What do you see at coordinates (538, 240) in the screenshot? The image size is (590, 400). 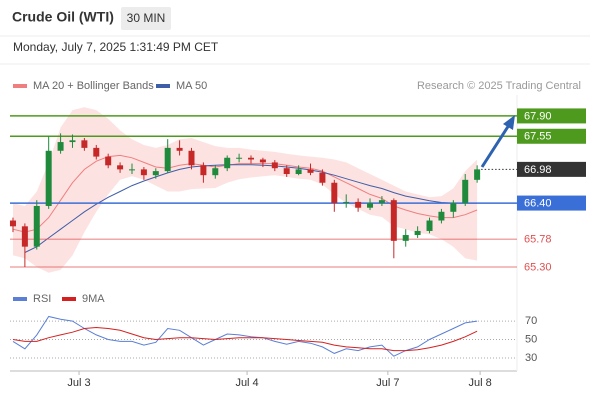 I see `level-label: 65.78` at bounding box center [538, 240].